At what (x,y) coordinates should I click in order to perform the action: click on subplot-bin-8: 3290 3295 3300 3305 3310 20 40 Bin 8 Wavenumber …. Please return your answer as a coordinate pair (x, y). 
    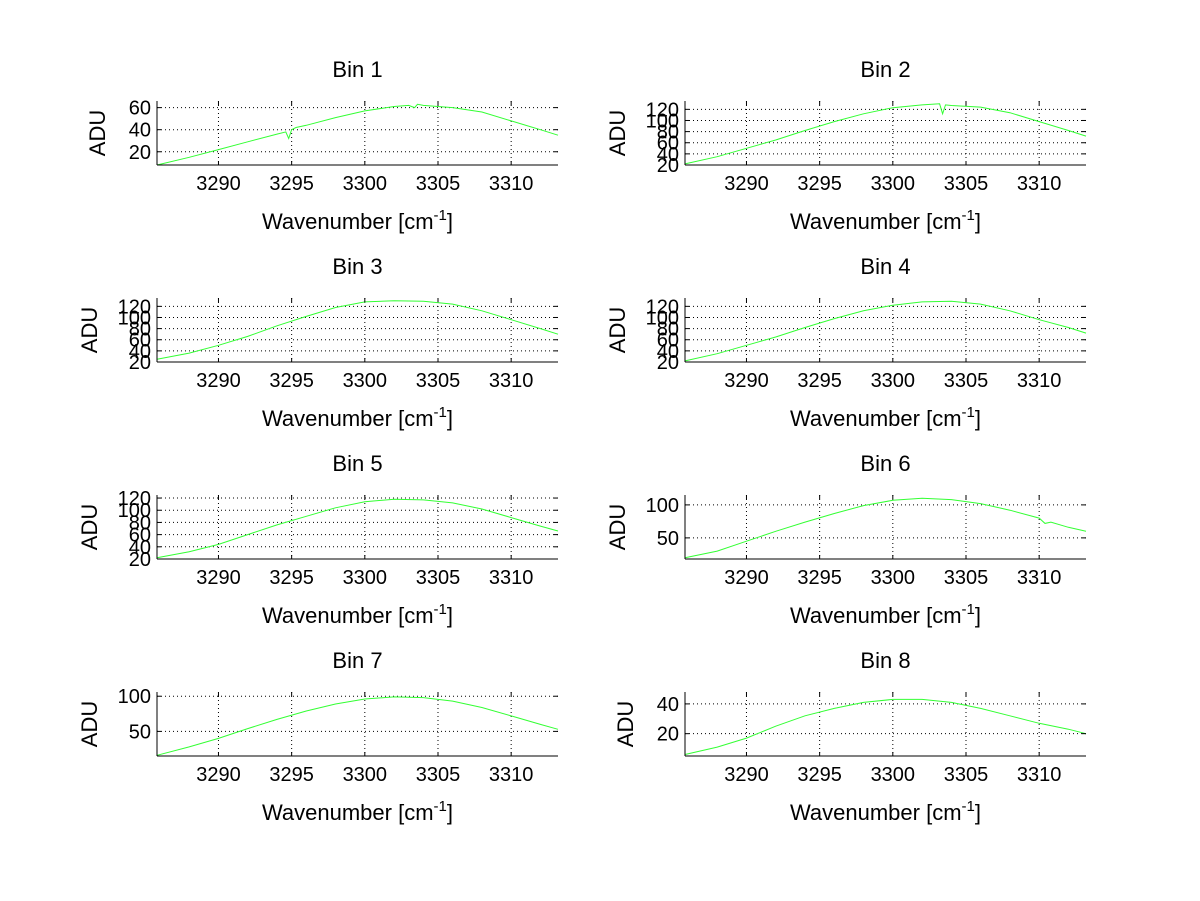
    Looking at the image, I should click on (850, 736).